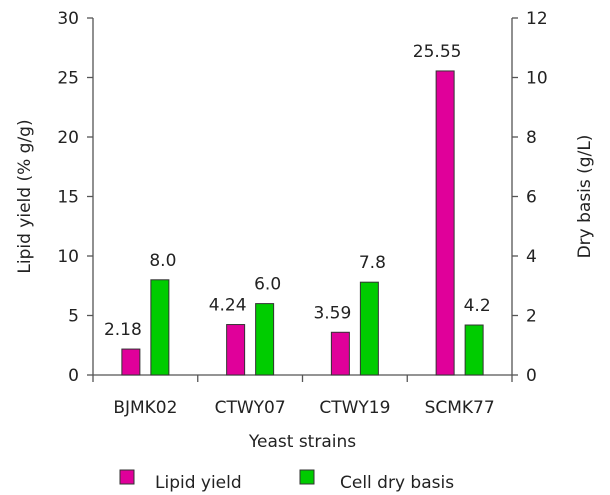 The height and width of the screenshot is (495, 610). Describe the element at coordinates (286, 481) in the screenshot. I see `legend: Lipid yield Cell dry basis` at that location.